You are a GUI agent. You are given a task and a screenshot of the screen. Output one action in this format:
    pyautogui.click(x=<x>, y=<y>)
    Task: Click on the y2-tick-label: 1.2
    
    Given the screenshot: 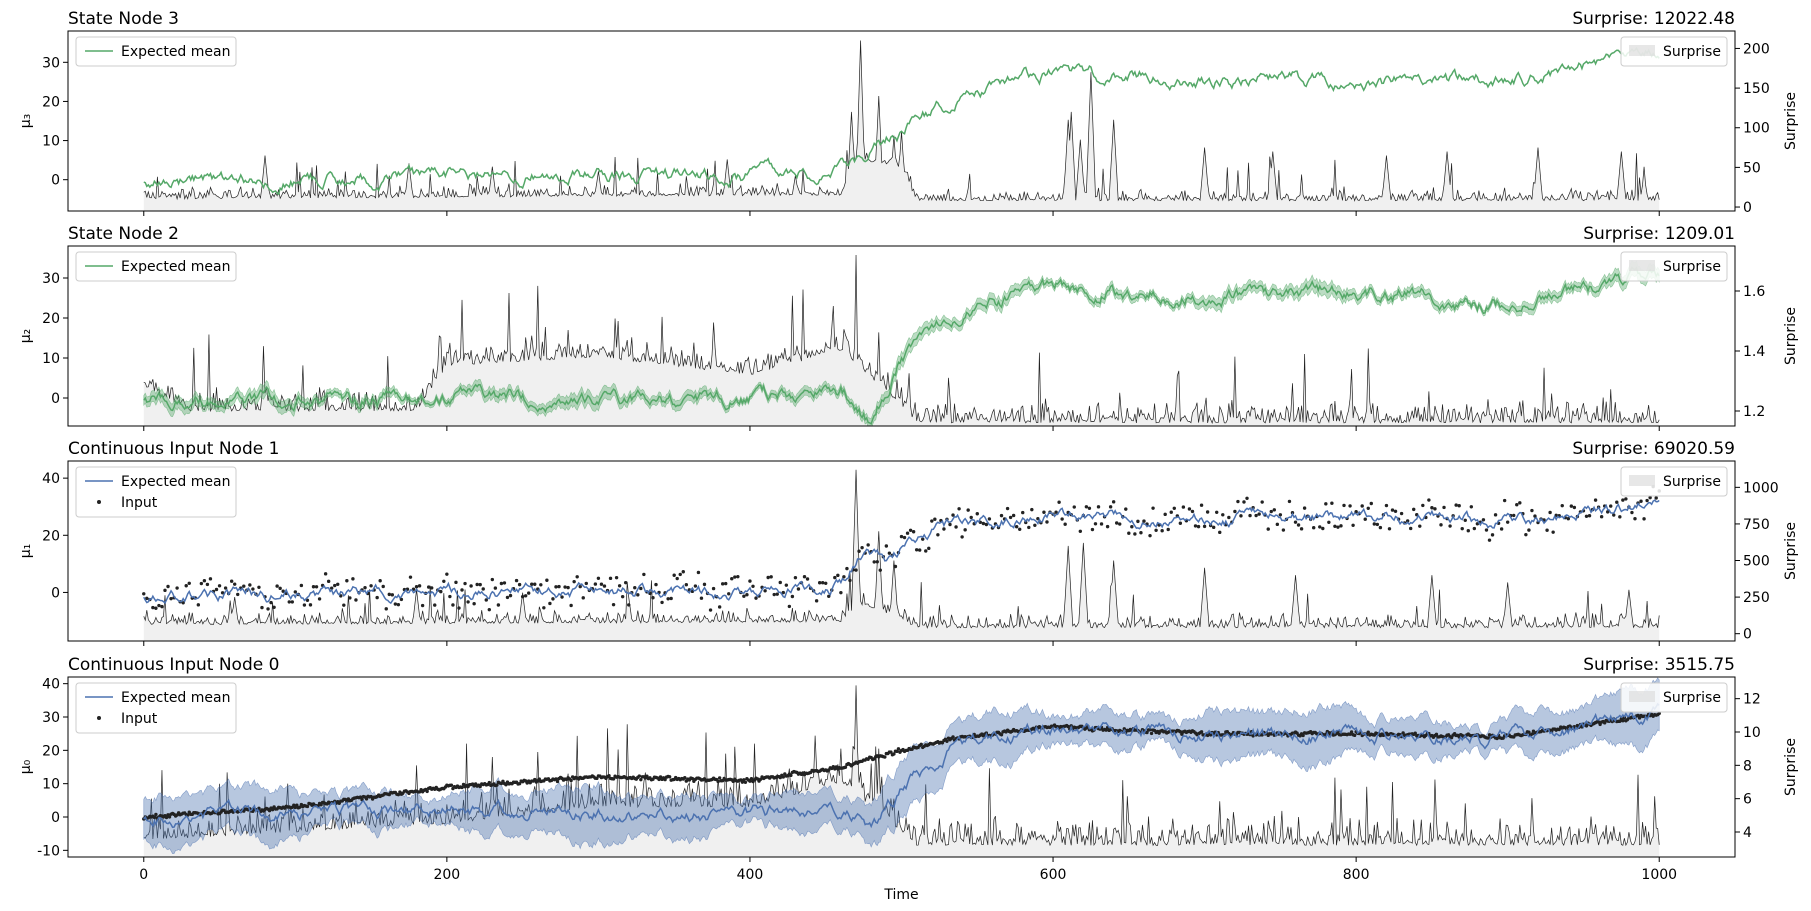 What is the action you would take?
    pyautogui.click(x=1754, y=412)
    